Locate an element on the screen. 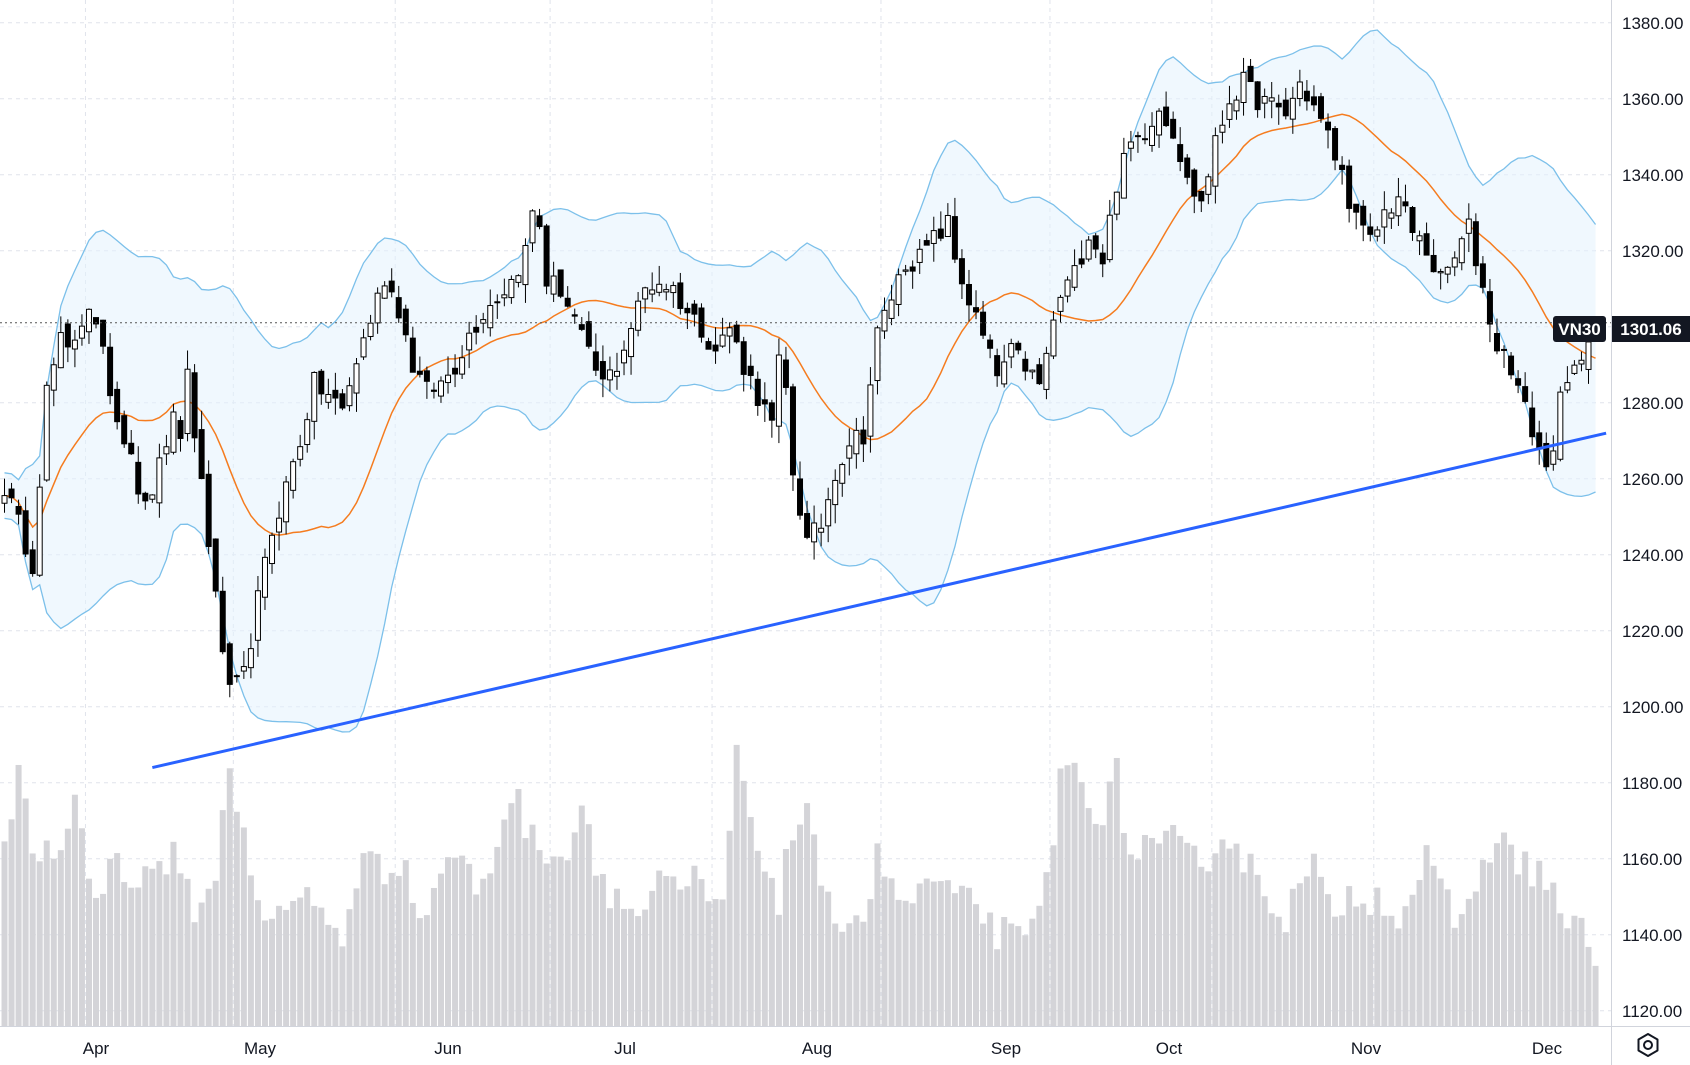 Image resolution: width=1690 pixels, height=1065 pixels. x-tick-label: Aug is located at coordinates (817, 1048).